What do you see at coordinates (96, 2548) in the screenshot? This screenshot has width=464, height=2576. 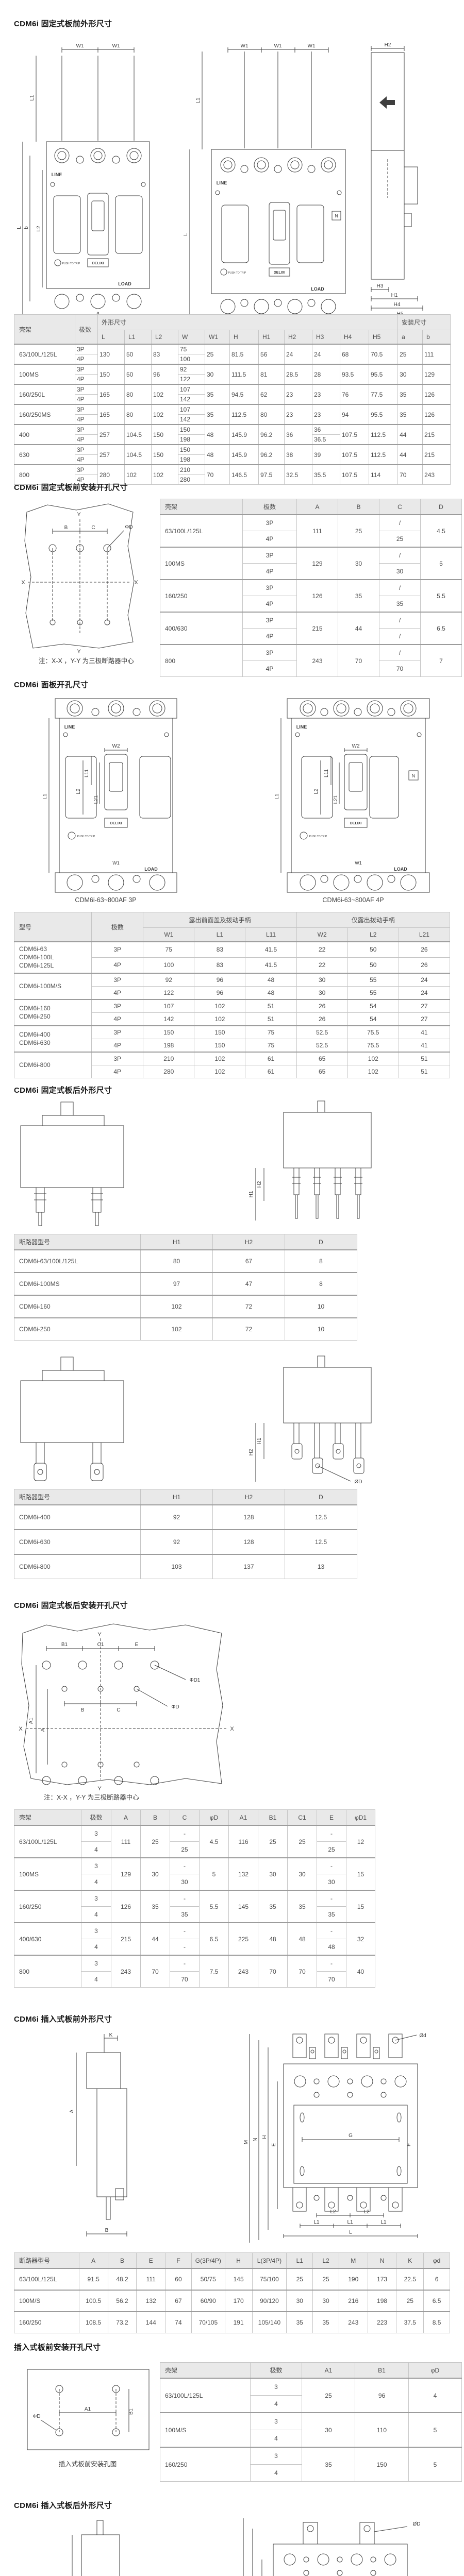 I see `plugin-rear-side-view: A B` at bounding box center [96, 2548].